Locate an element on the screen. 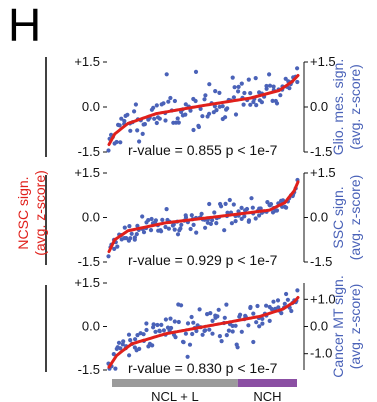 The width and height of the screenshot is (377, 402). right-axis-label-line: Cancer MT sign. is located at coordinates (338, 326).